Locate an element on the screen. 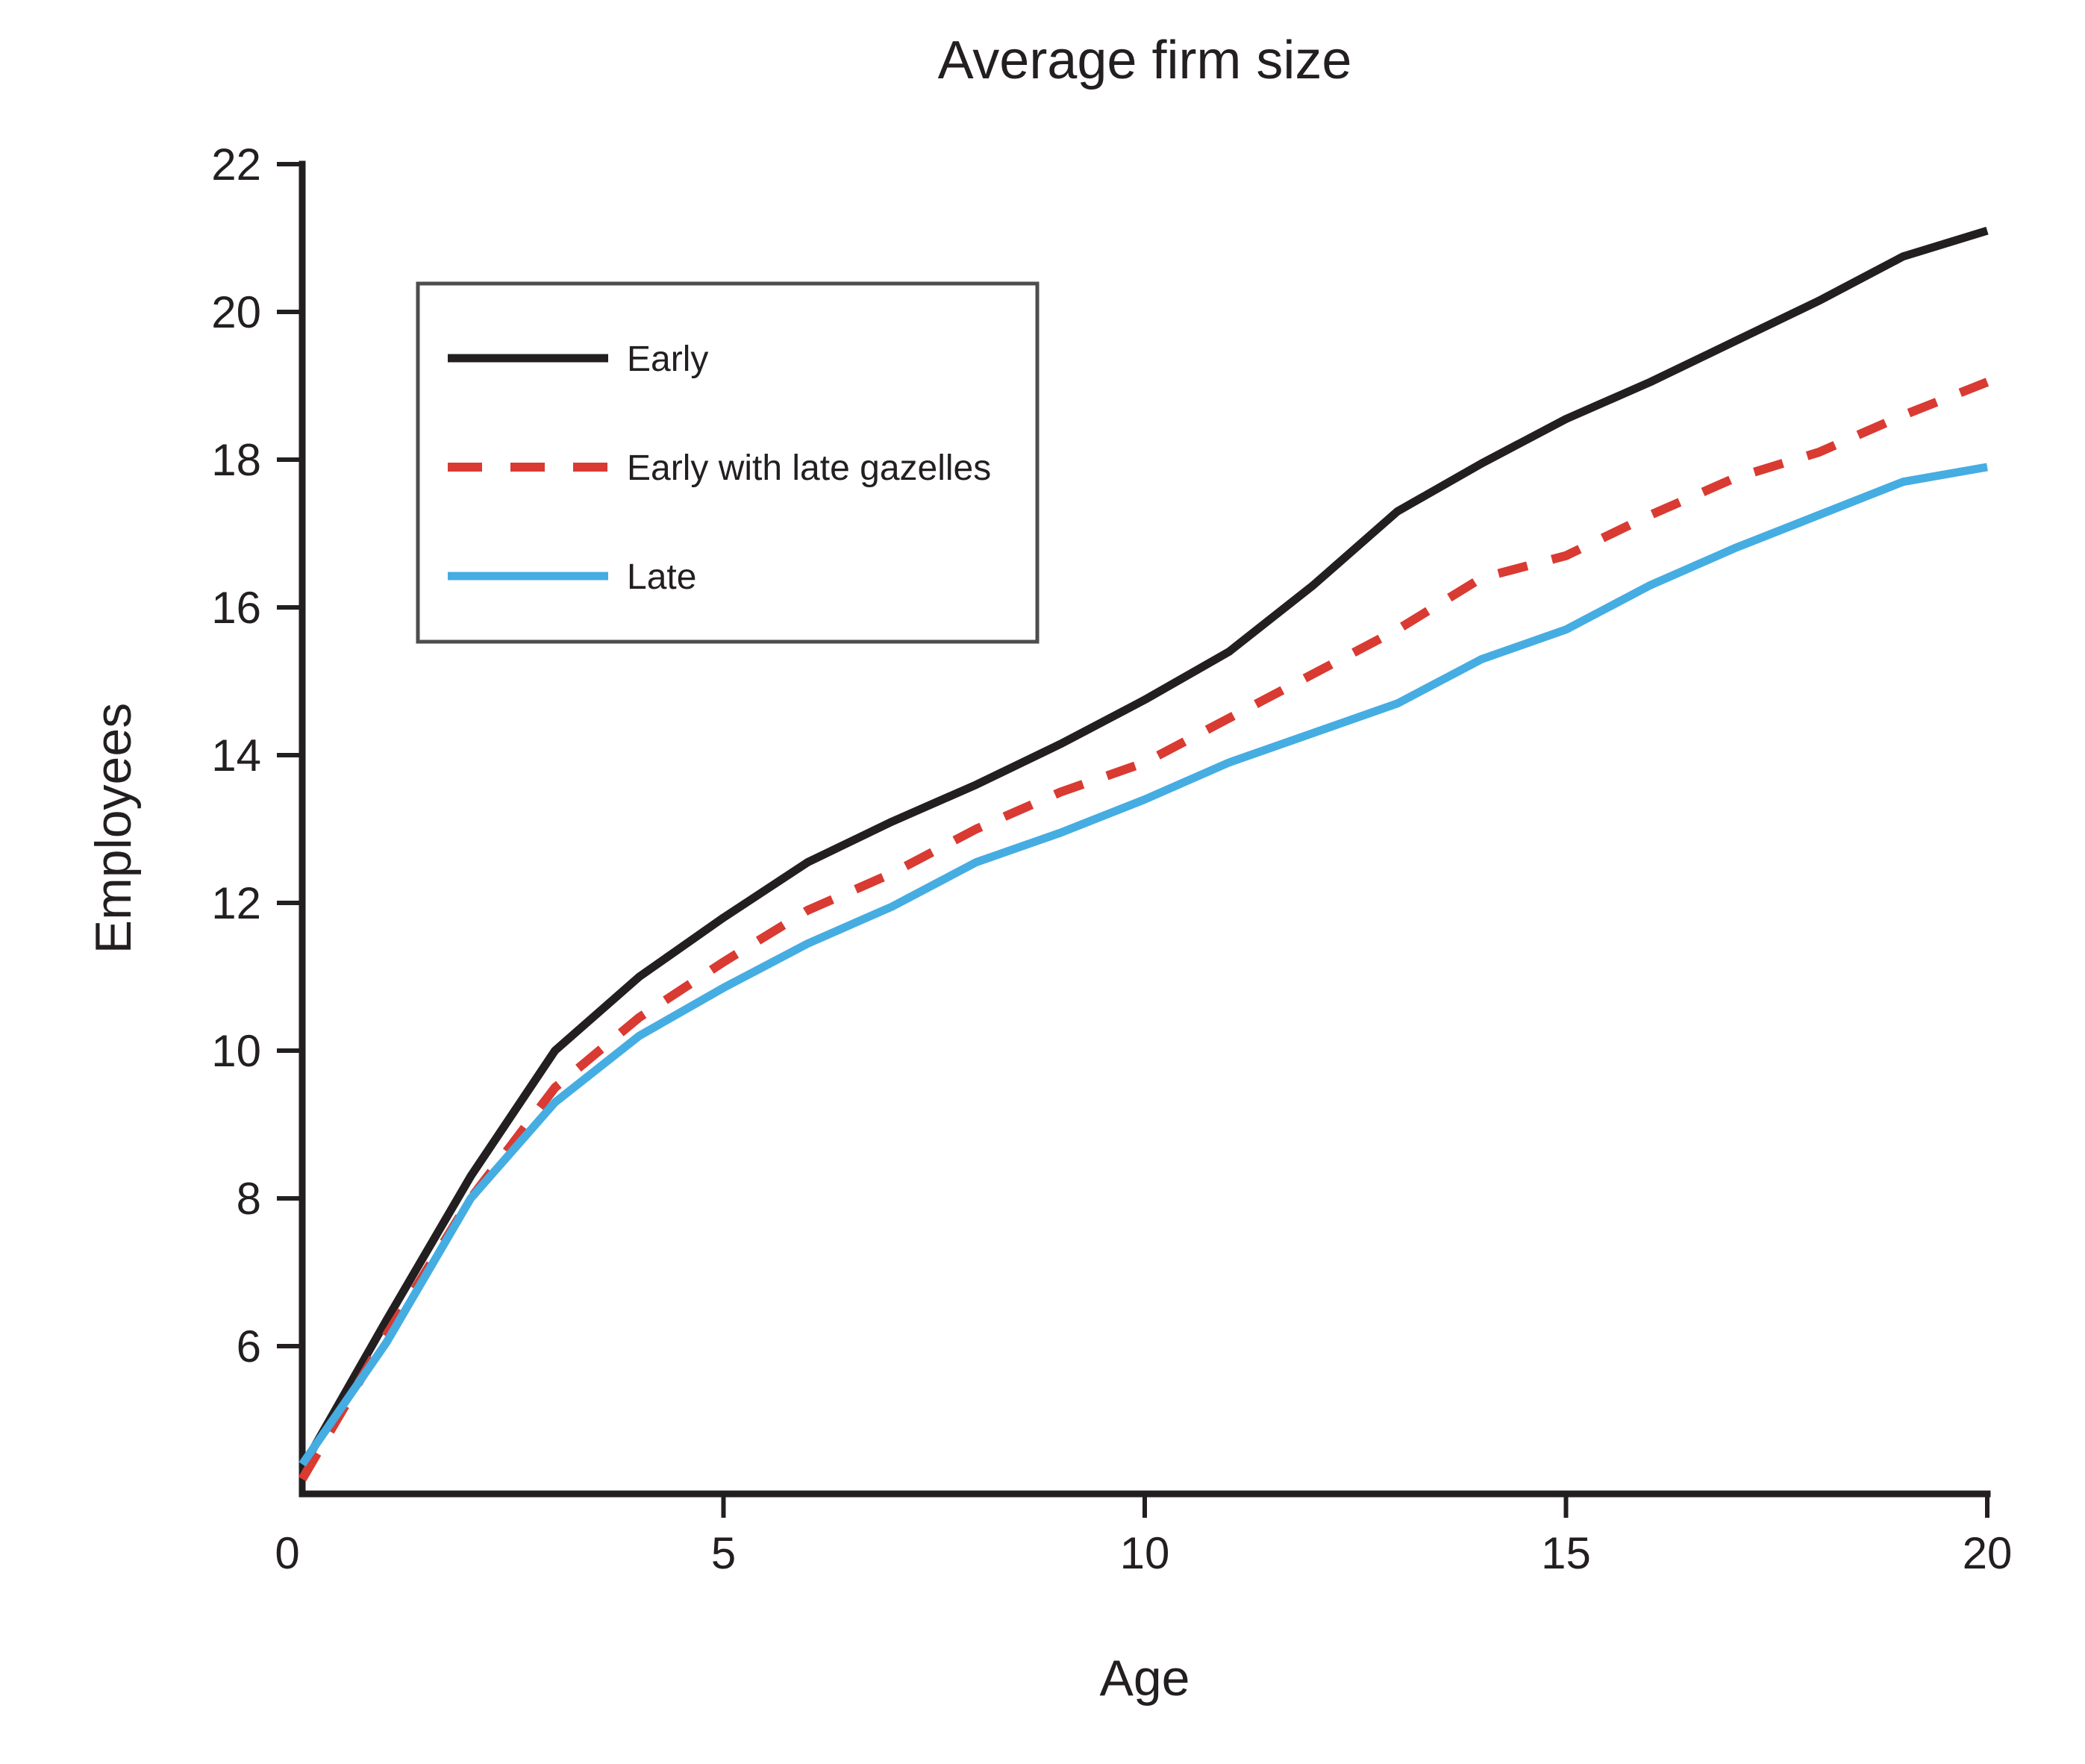  y-tick-label: 20 is located at coordinates (236, 312).